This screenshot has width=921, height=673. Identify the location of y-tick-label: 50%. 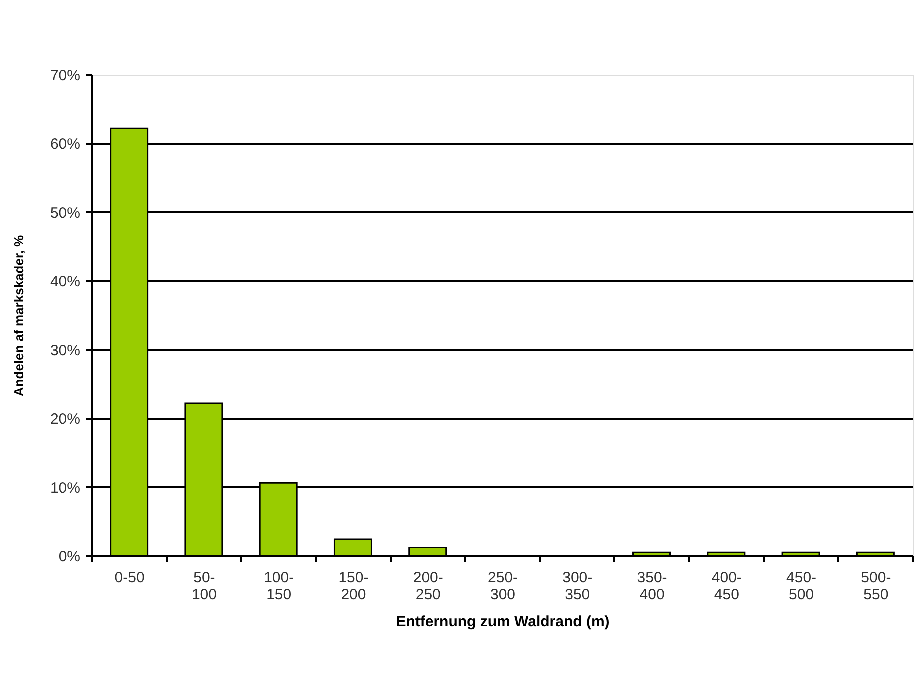
(65, 213).